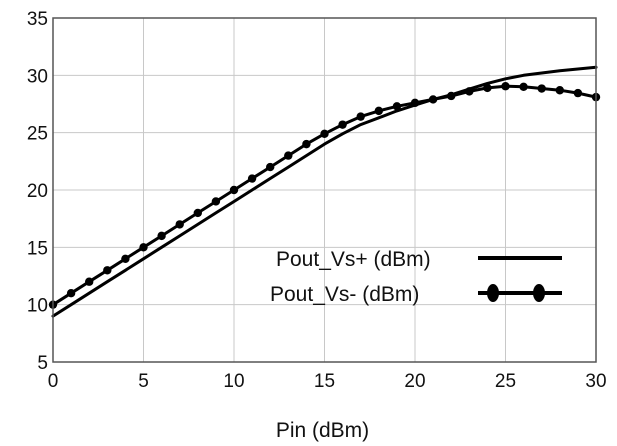  I want to click on x-tick-label: 20, so click(414, 381).